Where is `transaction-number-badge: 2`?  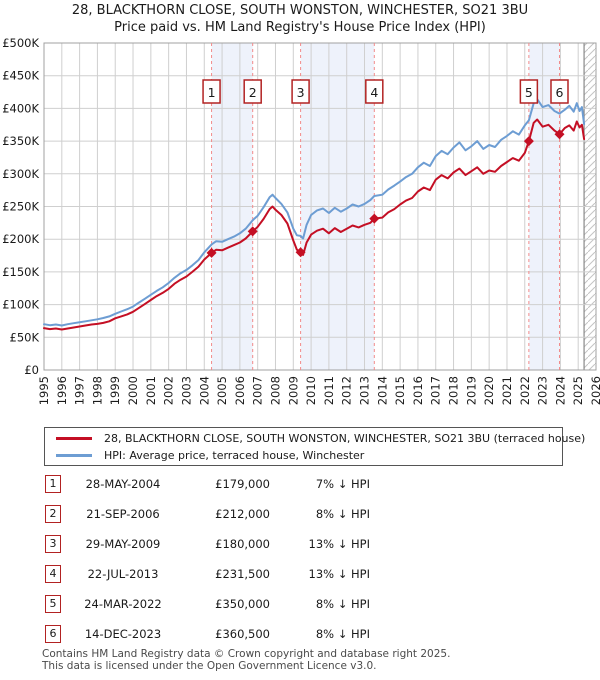
transaction-number-badge: 2 is located at coordinates (53, 514).